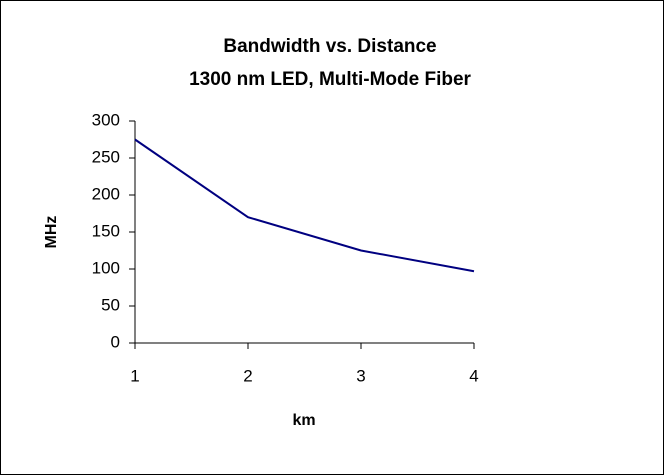 This screenshot has height=475, width=664. I want to click on y-axis-title: MHz, so click(51, 232).